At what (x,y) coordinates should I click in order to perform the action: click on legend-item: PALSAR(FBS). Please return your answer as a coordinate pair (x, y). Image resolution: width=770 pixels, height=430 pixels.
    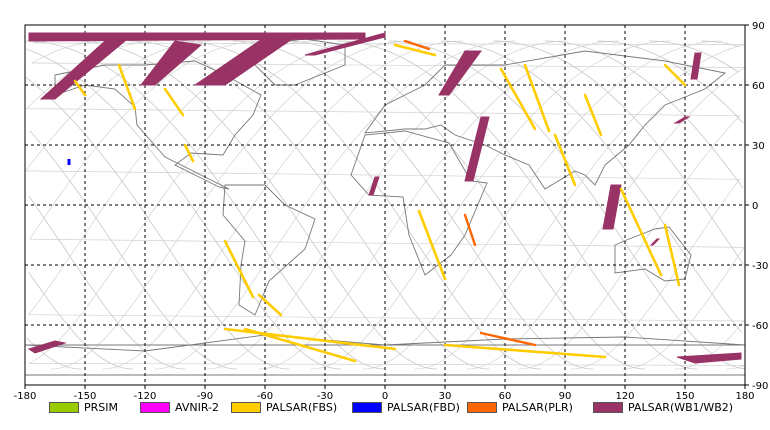
    Looking at the image, I should click on (284, 407).